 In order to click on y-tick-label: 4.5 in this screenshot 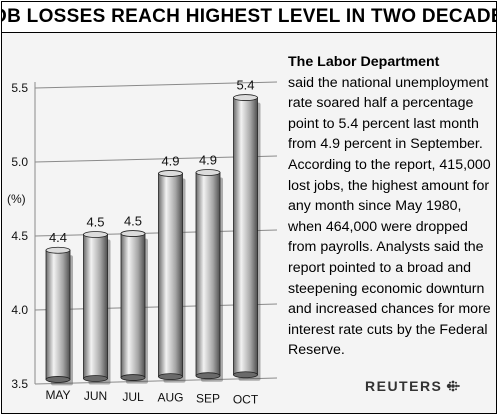, I will do `click(19, 236)`.